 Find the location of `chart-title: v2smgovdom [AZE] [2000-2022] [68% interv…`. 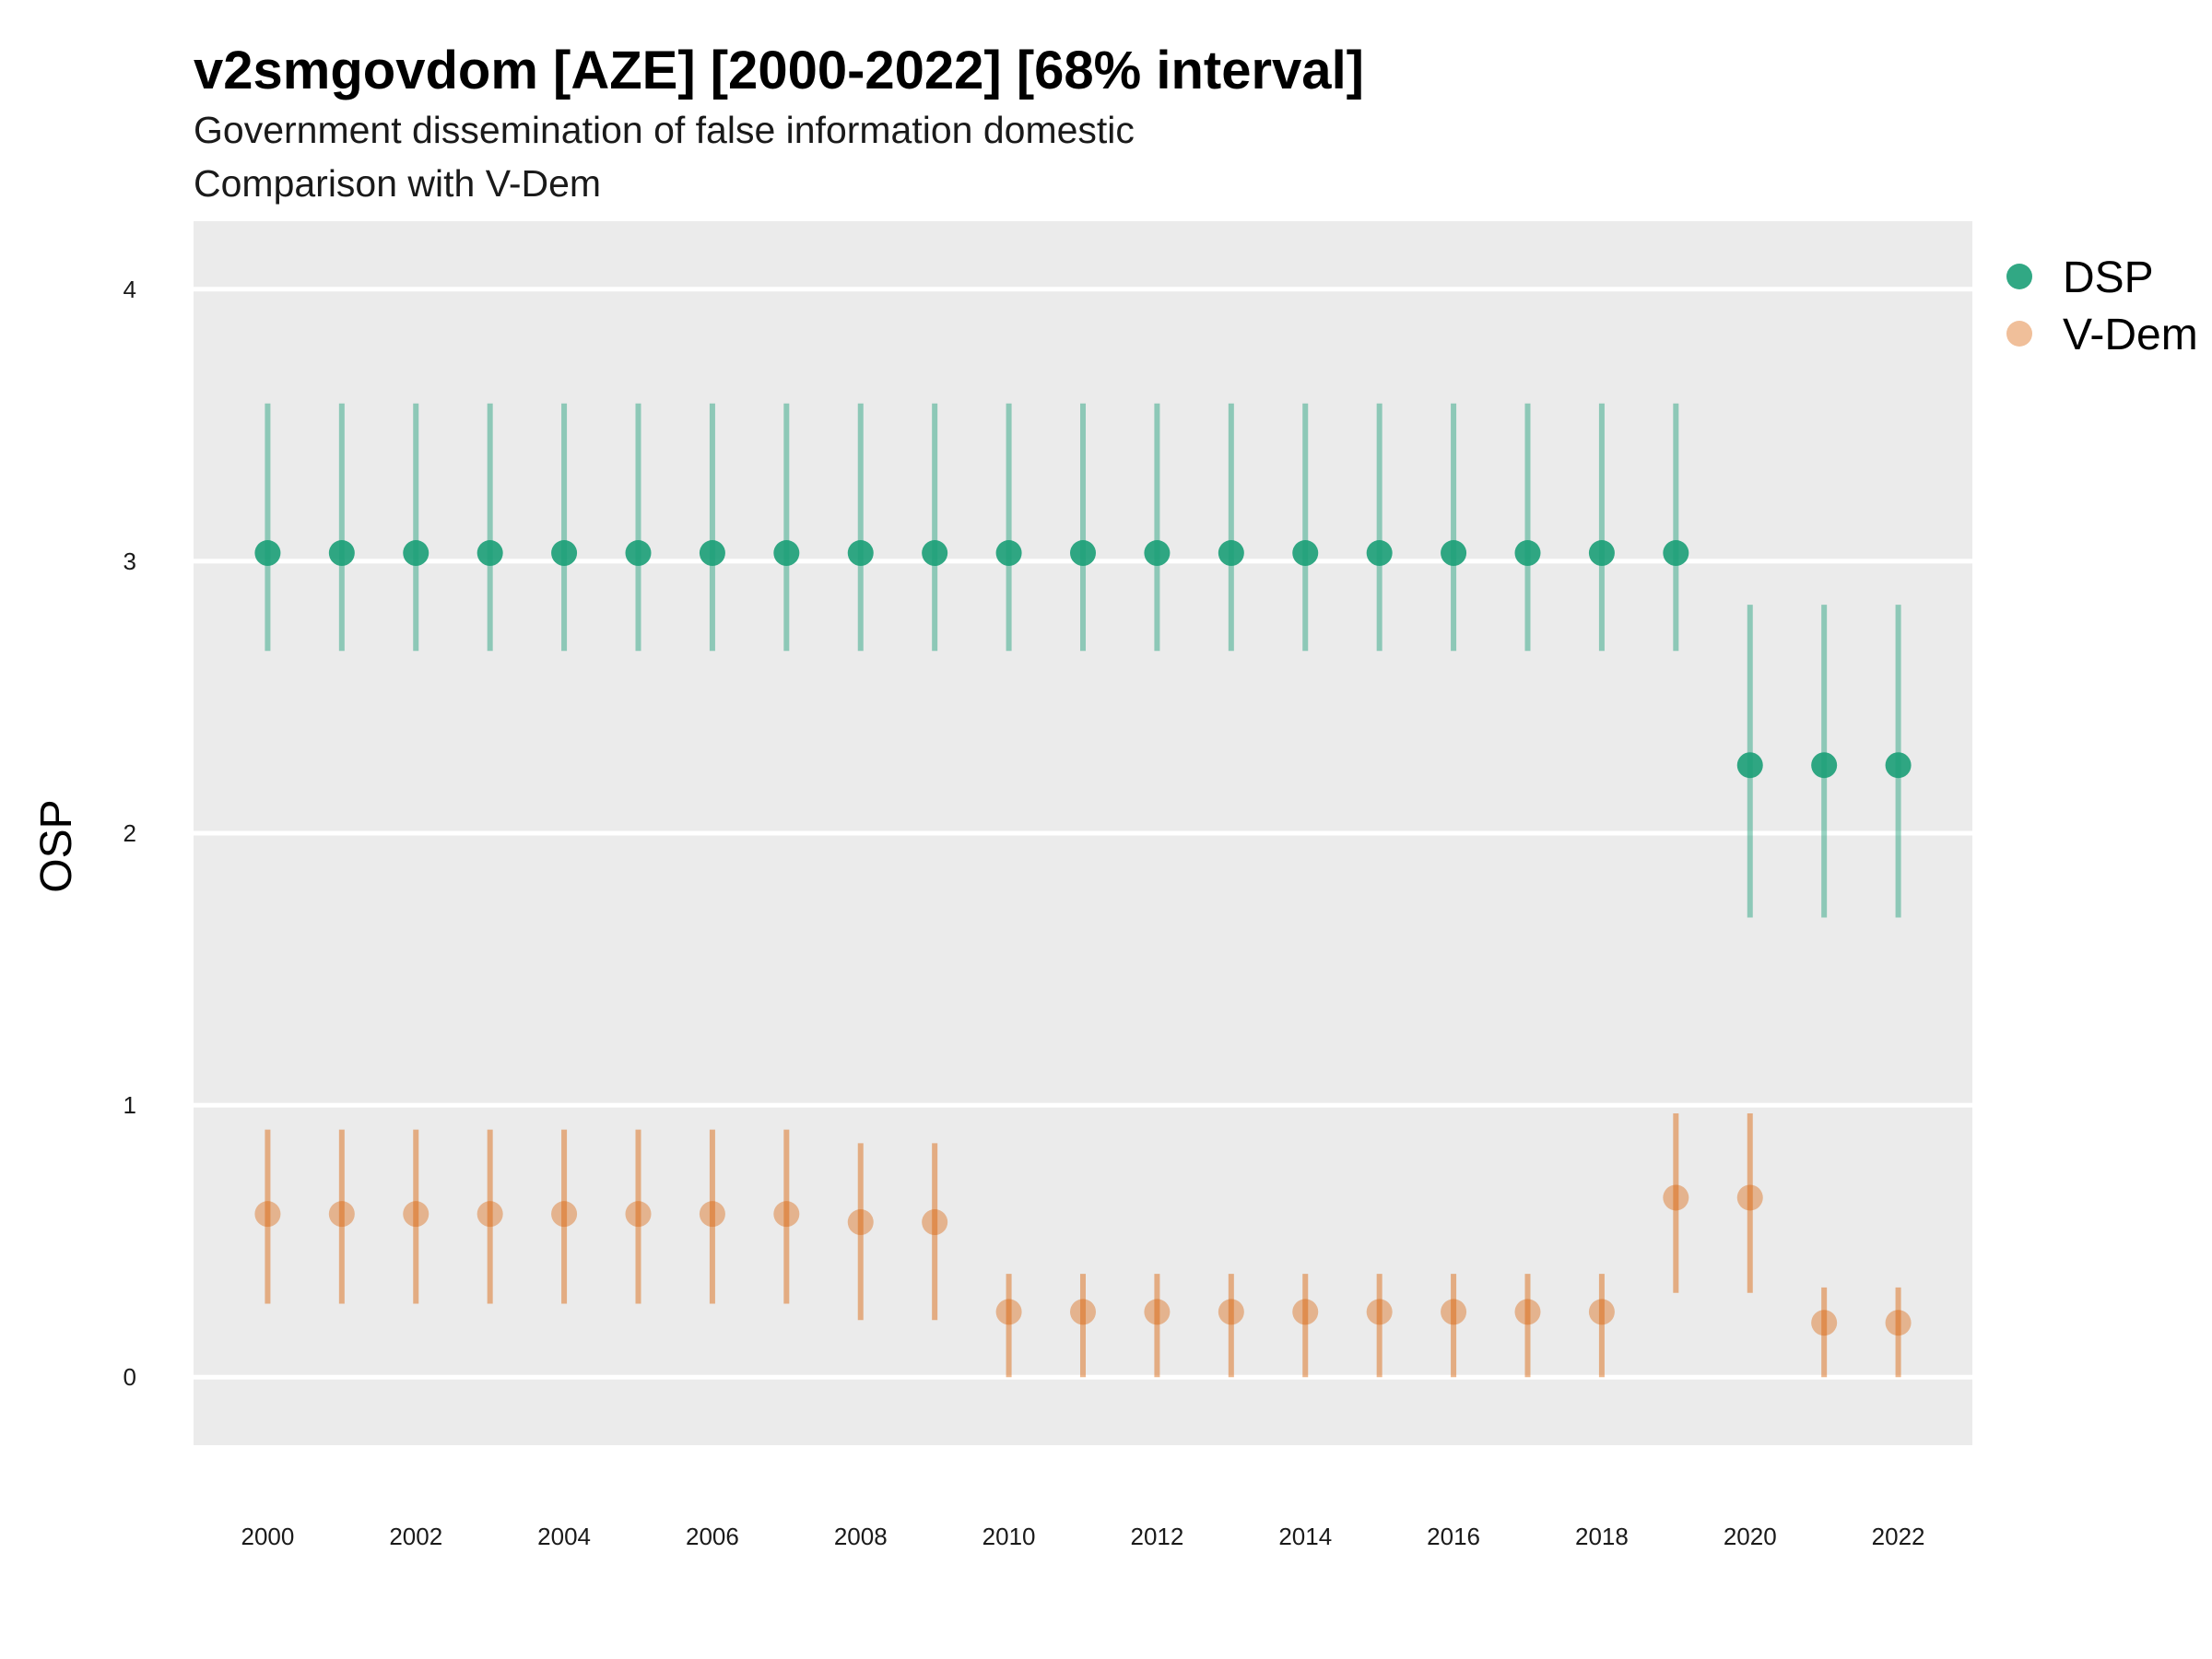

chart-title: v2smgovdom [AZE] [2000-2022] [68% interv… is located at coordinates (779, 70).